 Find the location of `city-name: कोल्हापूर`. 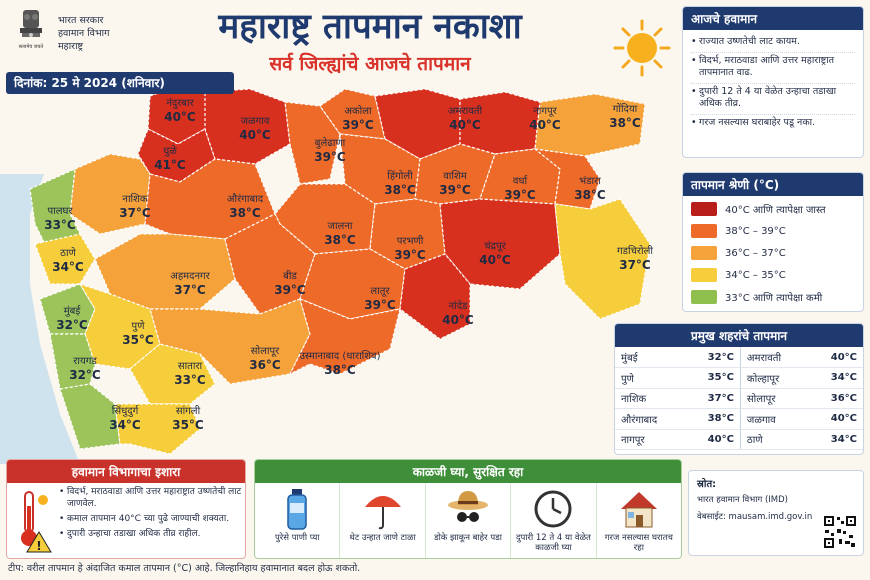

city-name: कोल्हापूर is located at coordinates (774, 378).